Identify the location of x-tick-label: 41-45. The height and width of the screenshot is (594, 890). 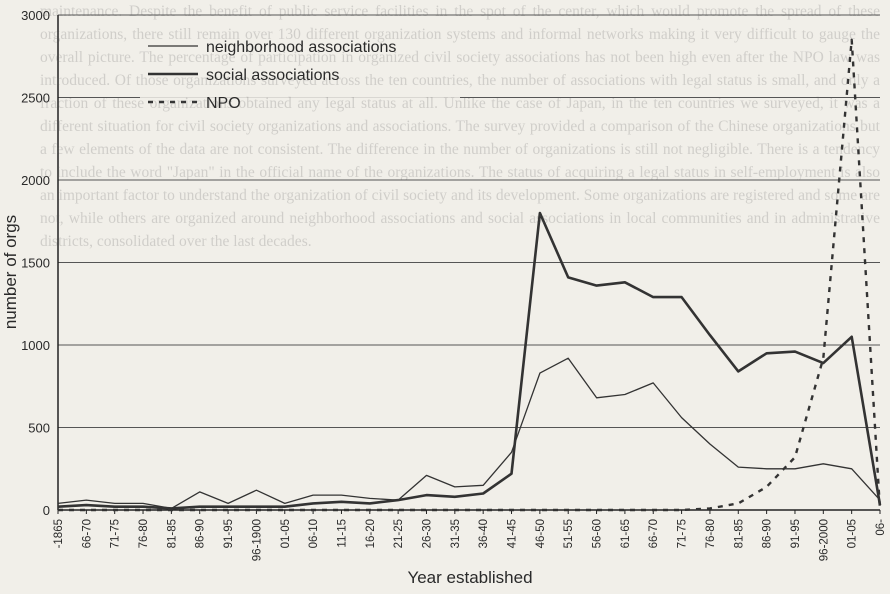
(513, 533).